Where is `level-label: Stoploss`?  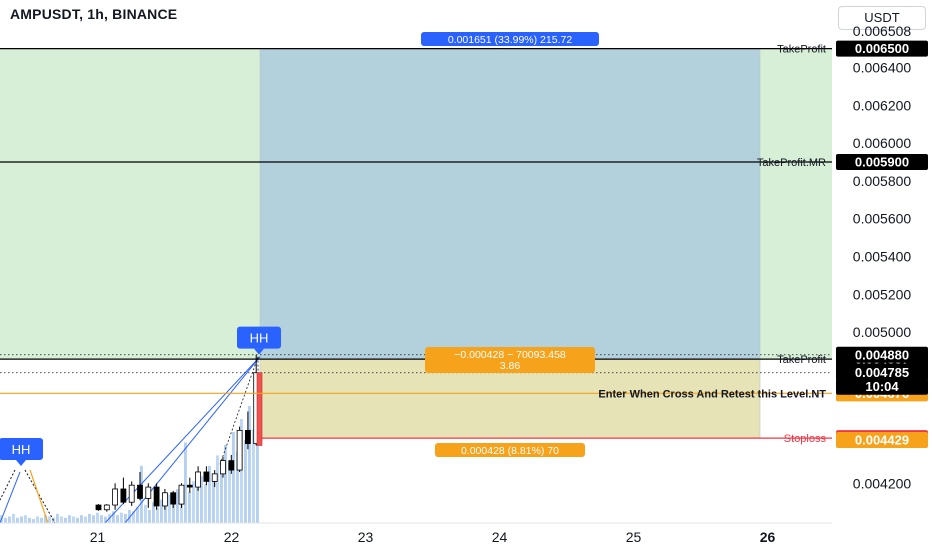
level-label: Stoploss is located at coordinates (805, 439).